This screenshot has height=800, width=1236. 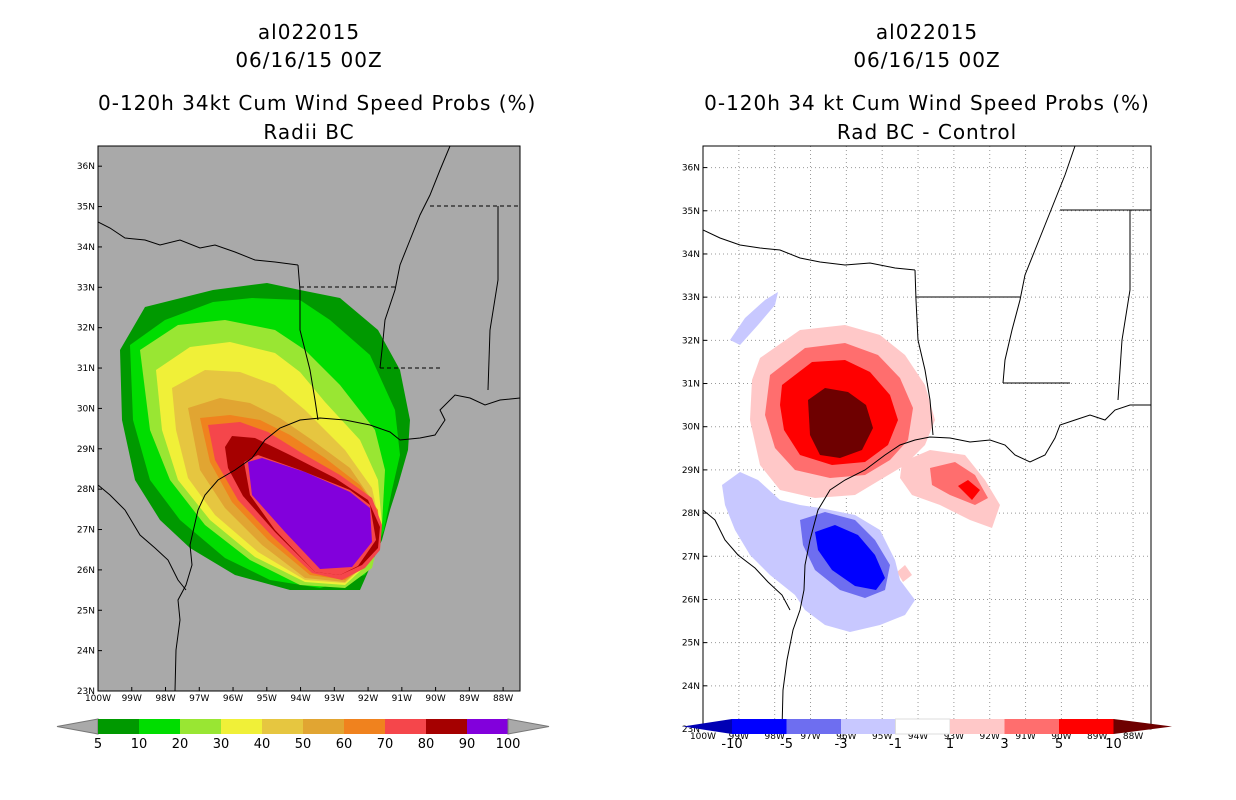 What do you see at coordinates (882, 737) in the screenshot?
I see `right-xtick-label: 95W` at bounding box center [882, 737].